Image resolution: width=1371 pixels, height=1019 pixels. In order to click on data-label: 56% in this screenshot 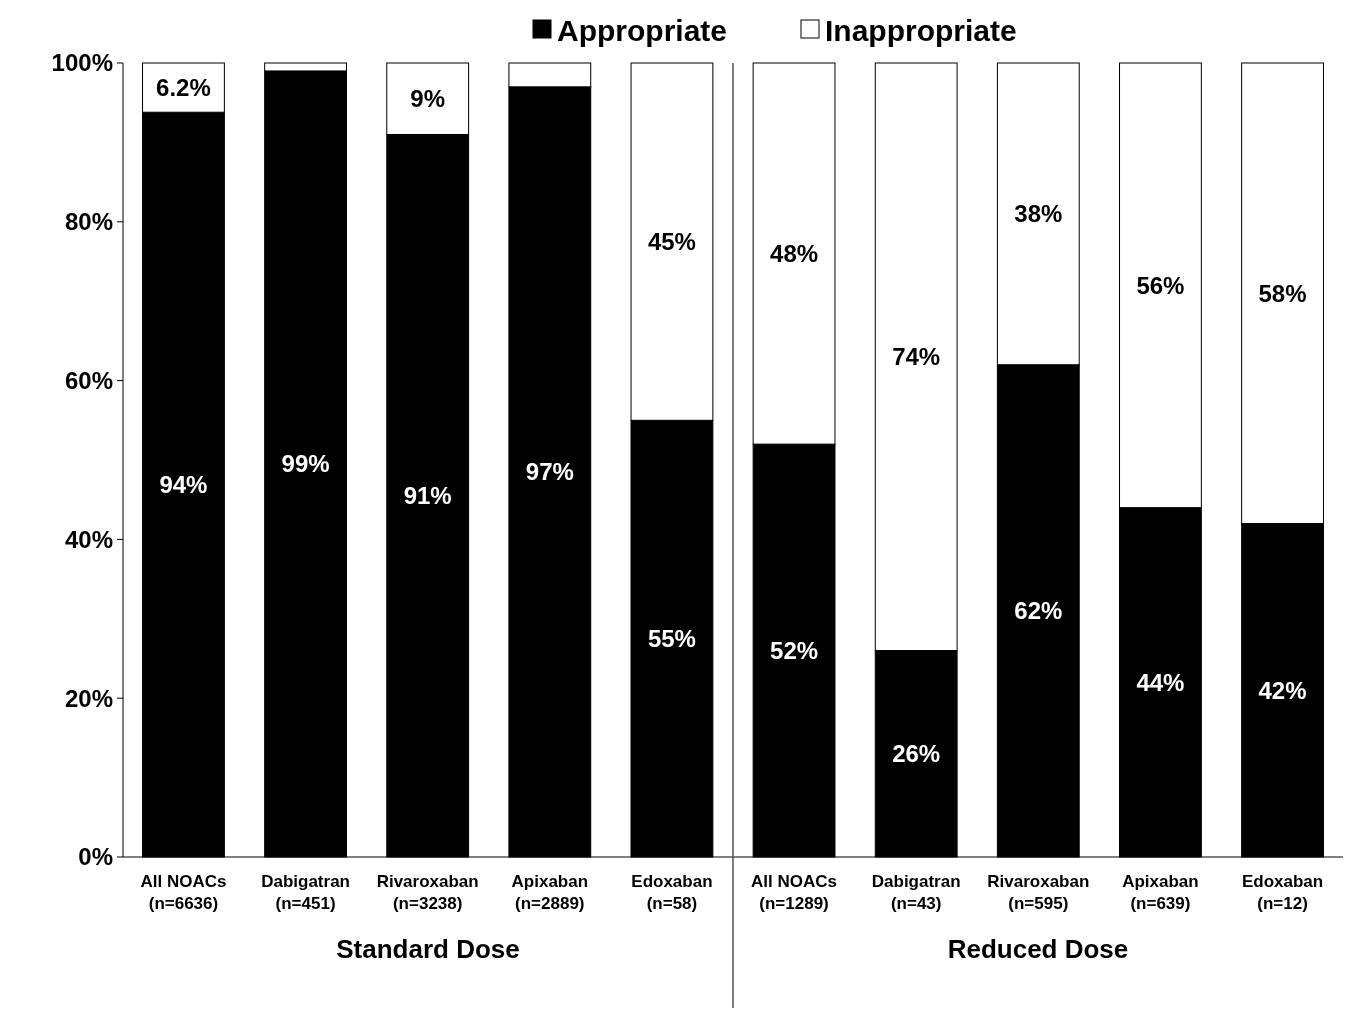, I will do `click(1160, 285)`.